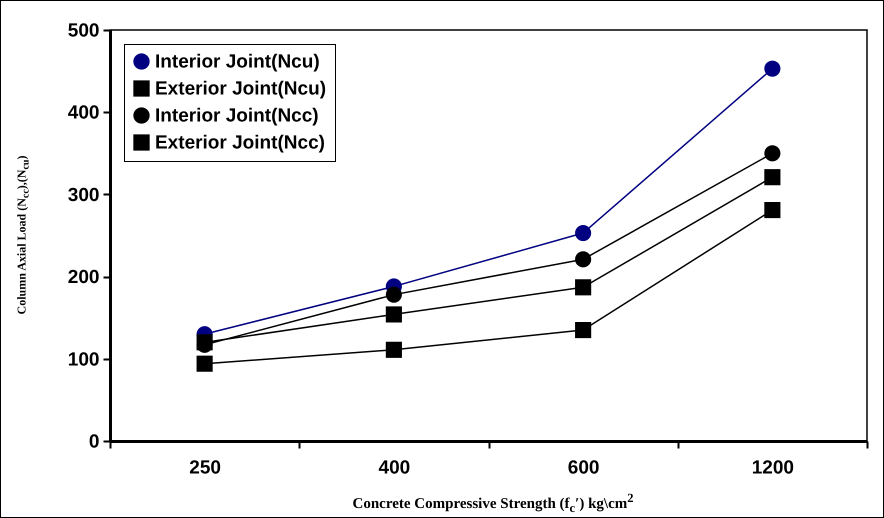  Describe the element at coordinates (84, 277) in the screenshot. I see `y-tick-label: 200` at that location.